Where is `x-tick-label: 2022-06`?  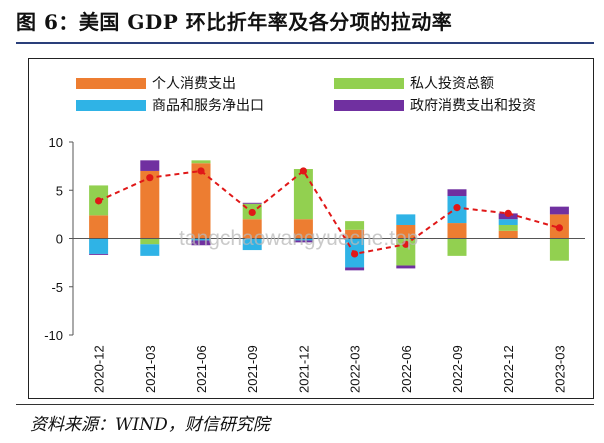
x-tick-label: 2022-06 is located at coordinates (406, 369).